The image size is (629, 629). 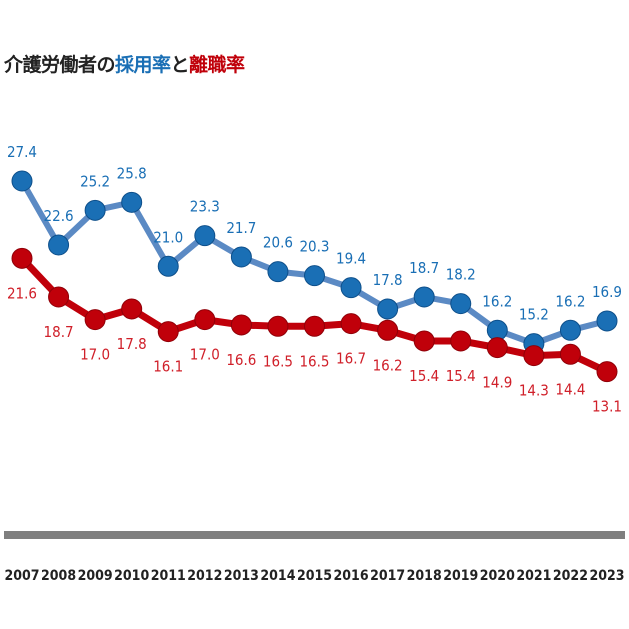 What do you see at coordinates (132, 173) in the screenshot?
I see `data-label-hire-2010: 25.8` at bounding box center [132, 173].